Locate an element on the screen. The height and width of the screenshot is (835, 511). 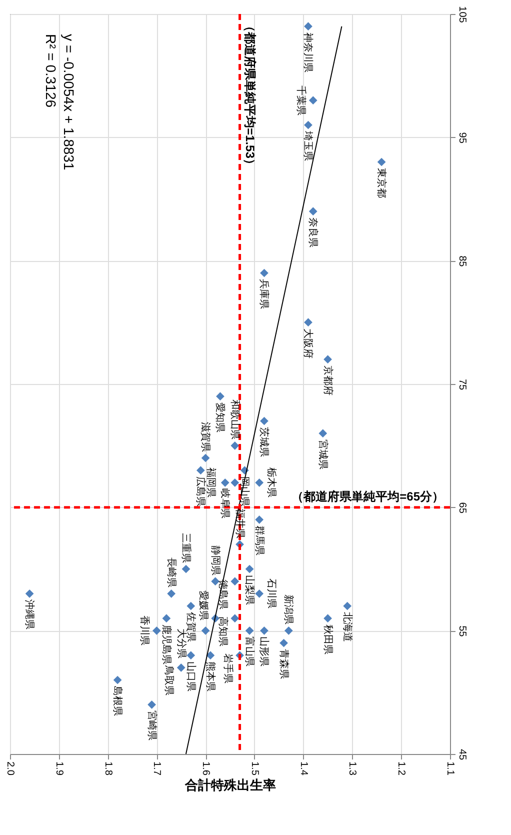
x-tick-label: 1.6 is located at coordinates (206, 769).